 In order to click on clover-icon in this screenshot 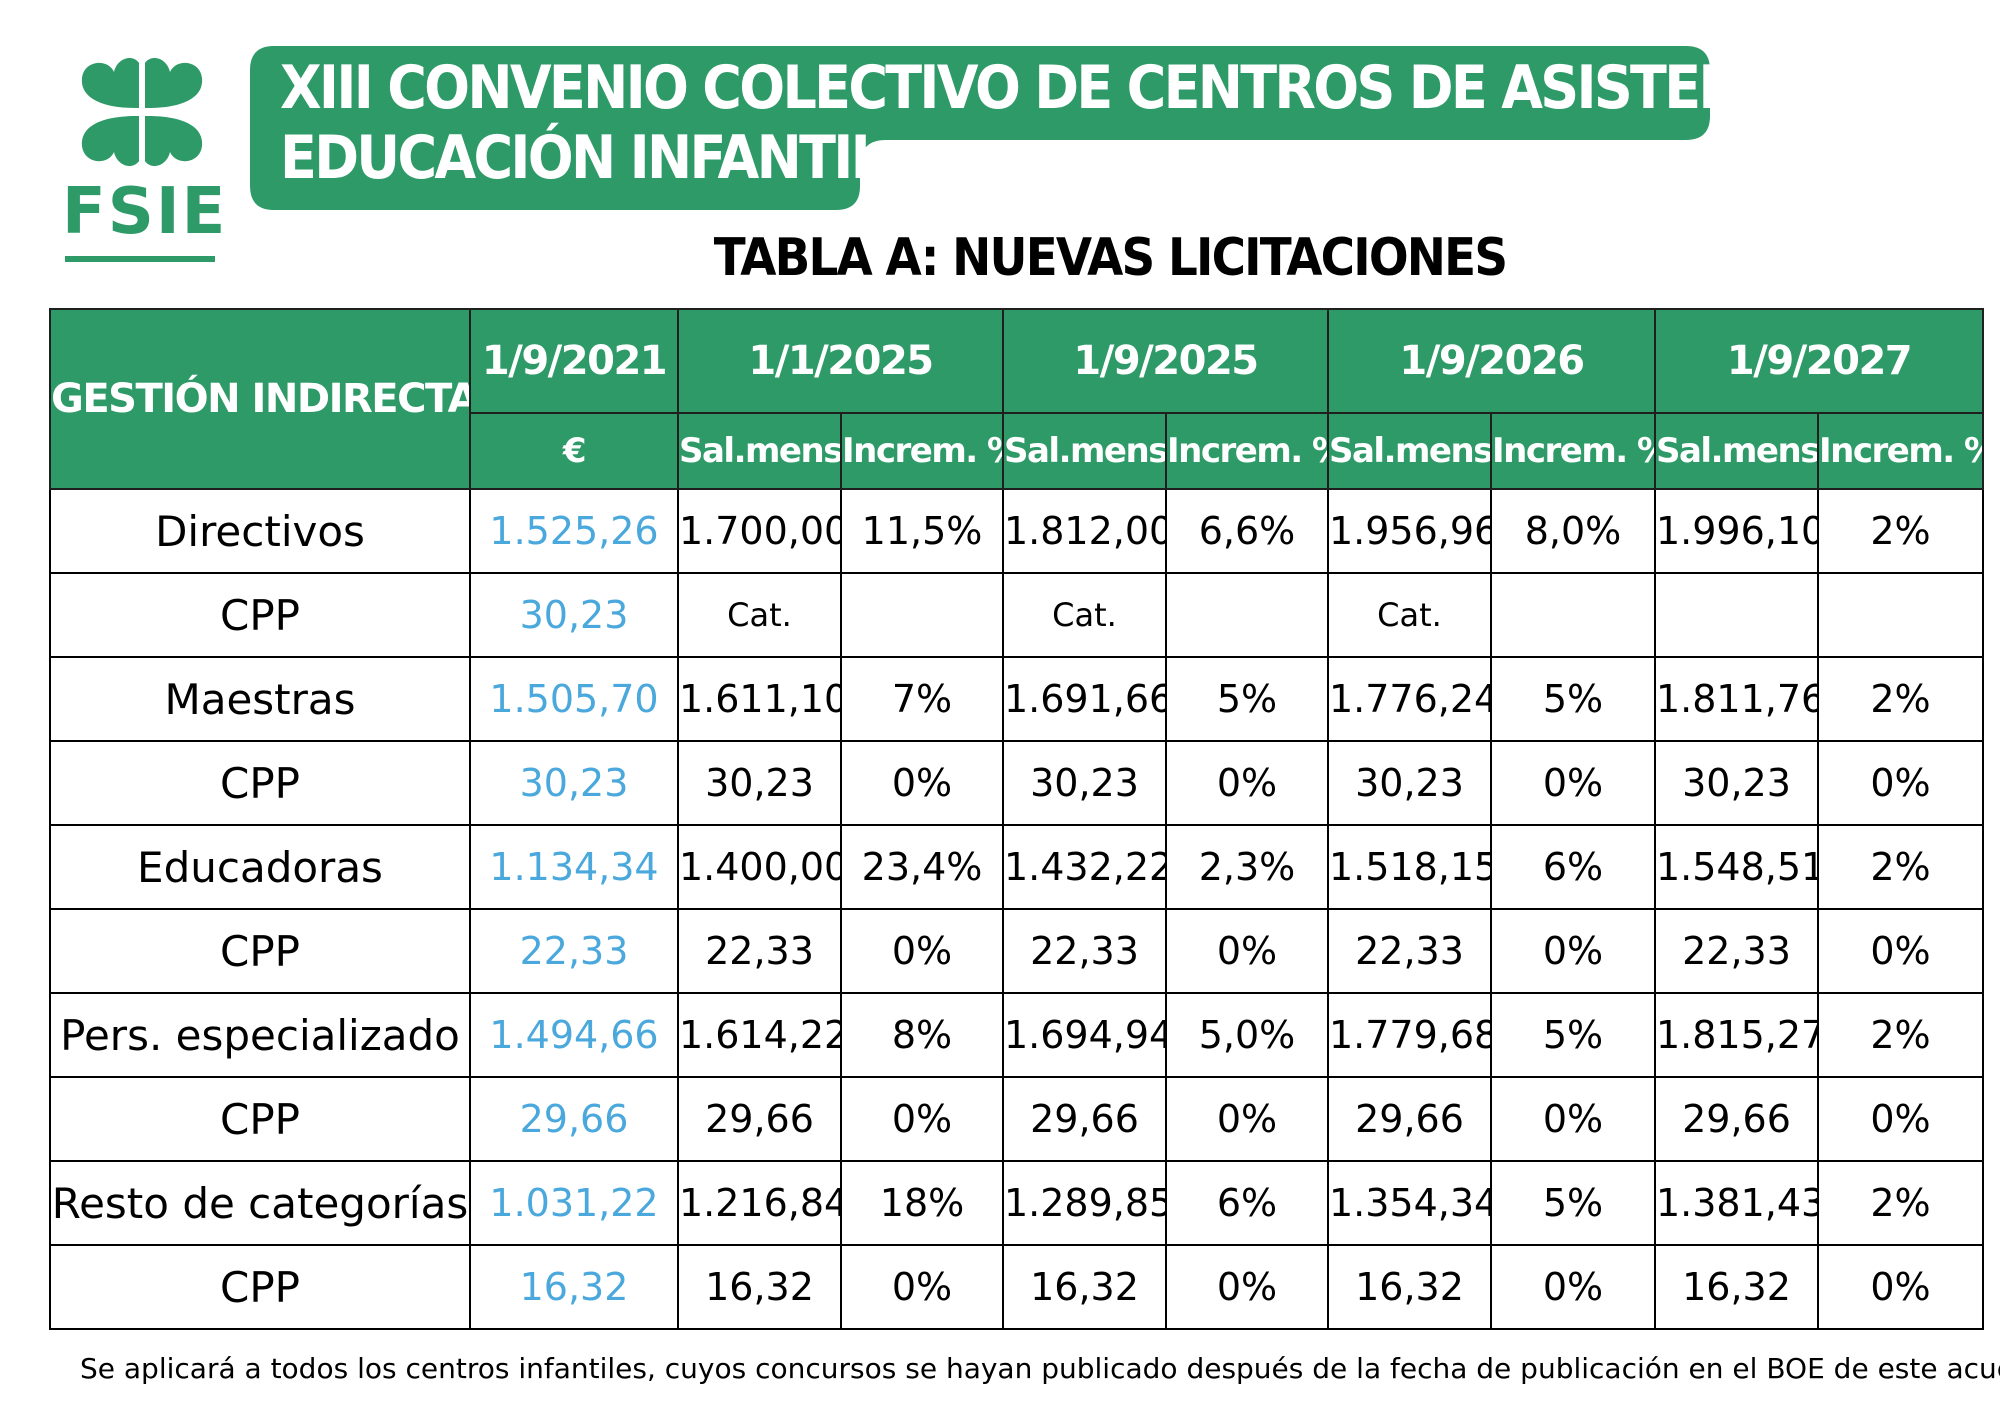, I will do `click(142, 115)`.